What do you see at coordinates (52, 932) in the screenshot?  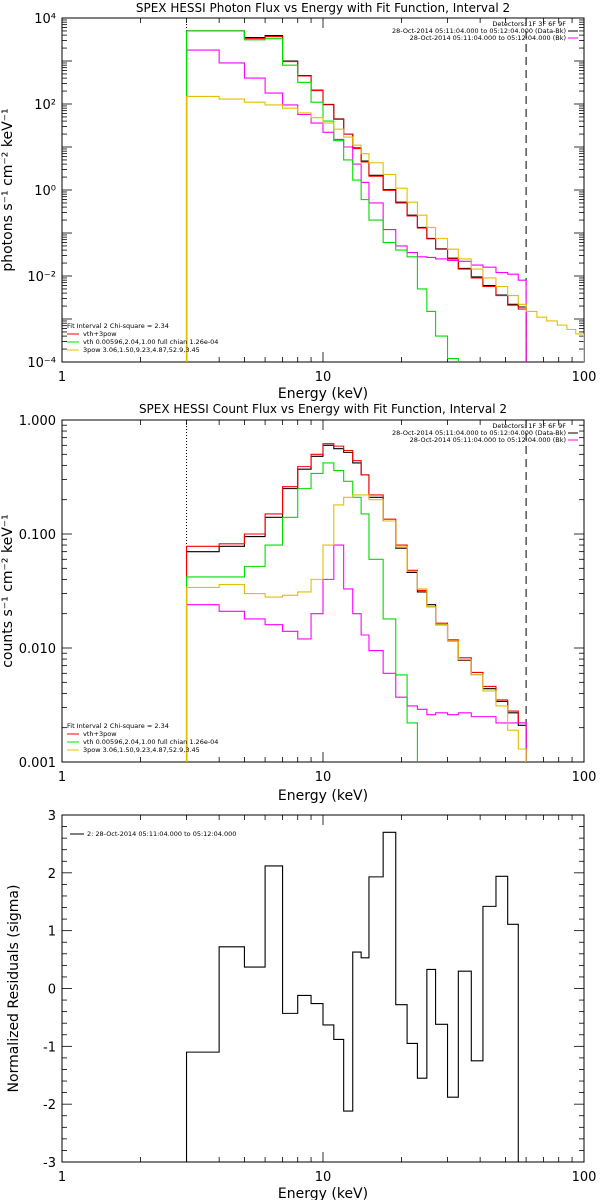 I see `y-tick-label: 1` at bounding box center [52, 932].